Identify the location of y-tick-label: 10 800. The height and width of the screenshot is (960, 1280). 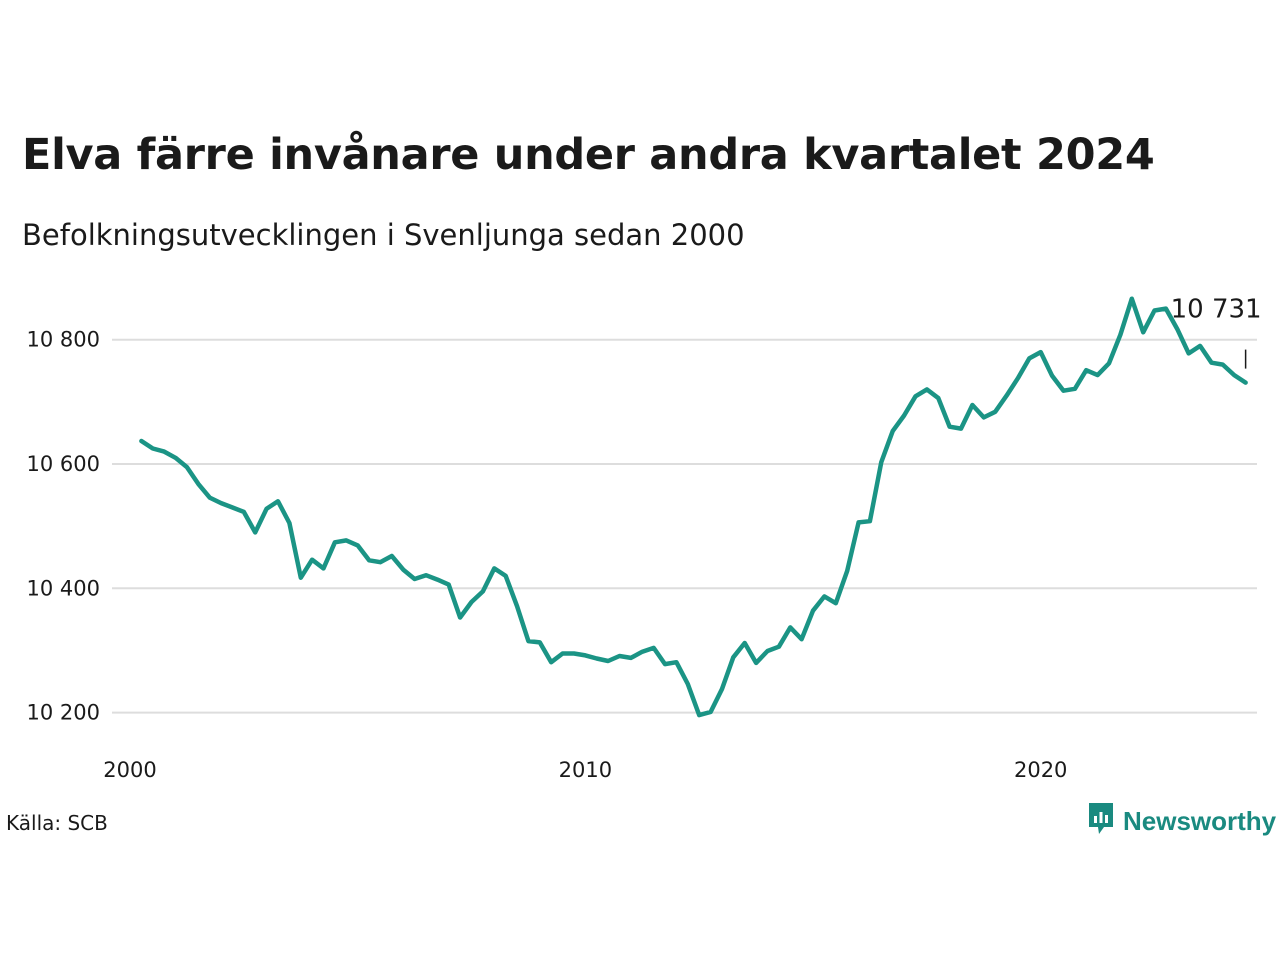
(63, 340).